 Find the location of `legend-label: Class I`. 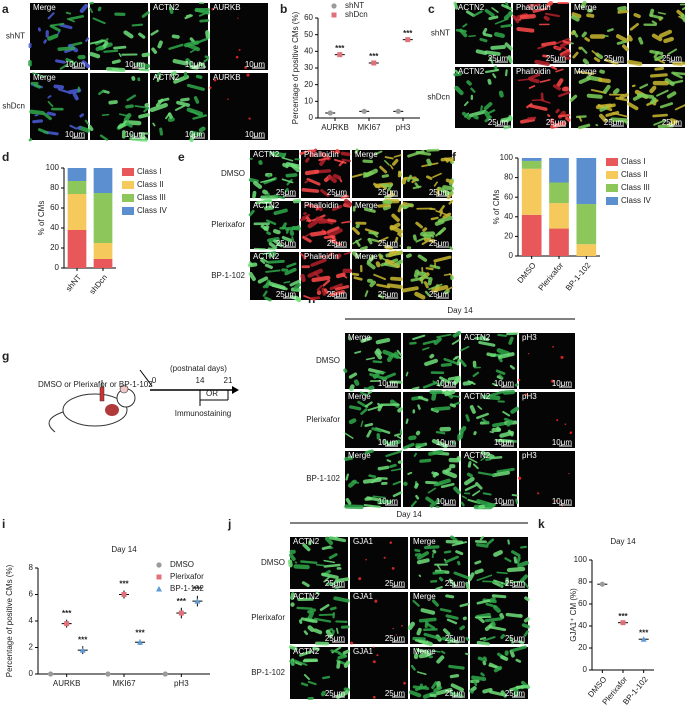

legend-label: Class I is located at coordinates (149, 171).